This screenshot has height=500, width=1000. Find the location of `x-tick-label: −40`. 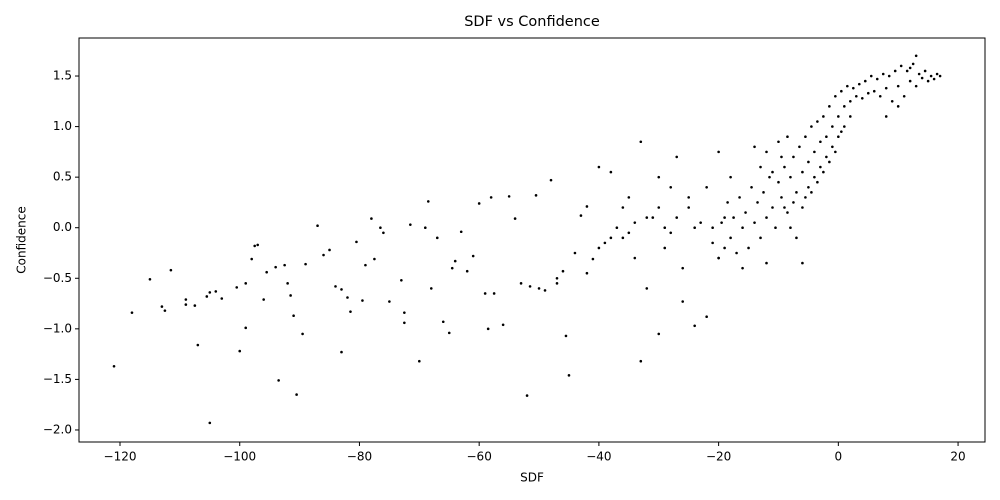

x-tick-label: −40 is located at coordinates (598, 457).